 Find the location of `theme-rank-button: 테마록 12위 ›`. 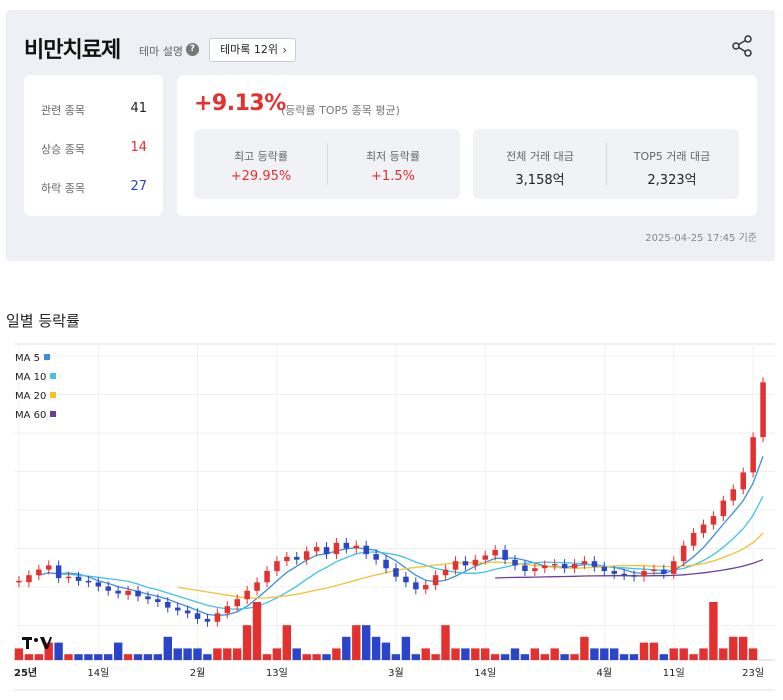

theme-rank-button: 테마록 12위 › is located at coordinates (252, 50).